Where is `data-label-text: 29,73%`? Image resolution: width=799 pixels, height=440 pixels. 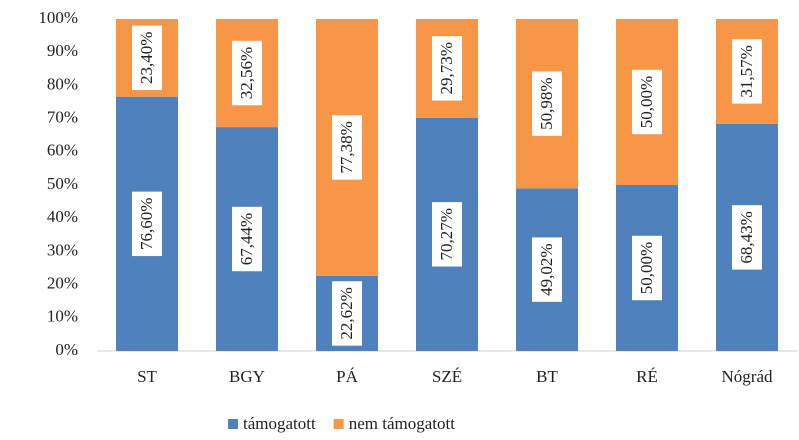 data-label-text: 29,73% is located at coordinates (446, 68).